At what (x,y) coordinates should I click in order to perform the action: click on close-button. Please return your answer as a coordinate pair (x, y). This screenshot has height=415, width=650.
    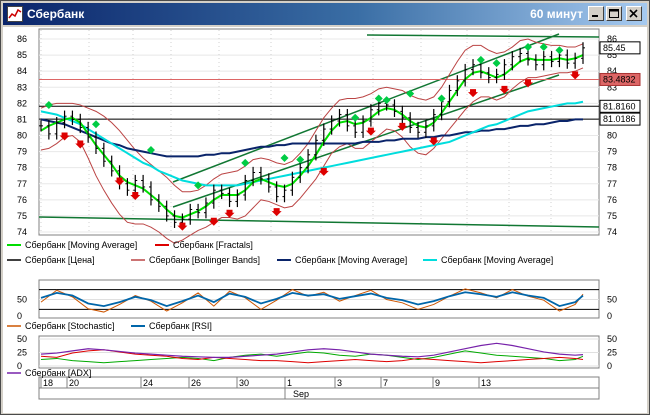
    Looking at the image, I should click on (634, 13).